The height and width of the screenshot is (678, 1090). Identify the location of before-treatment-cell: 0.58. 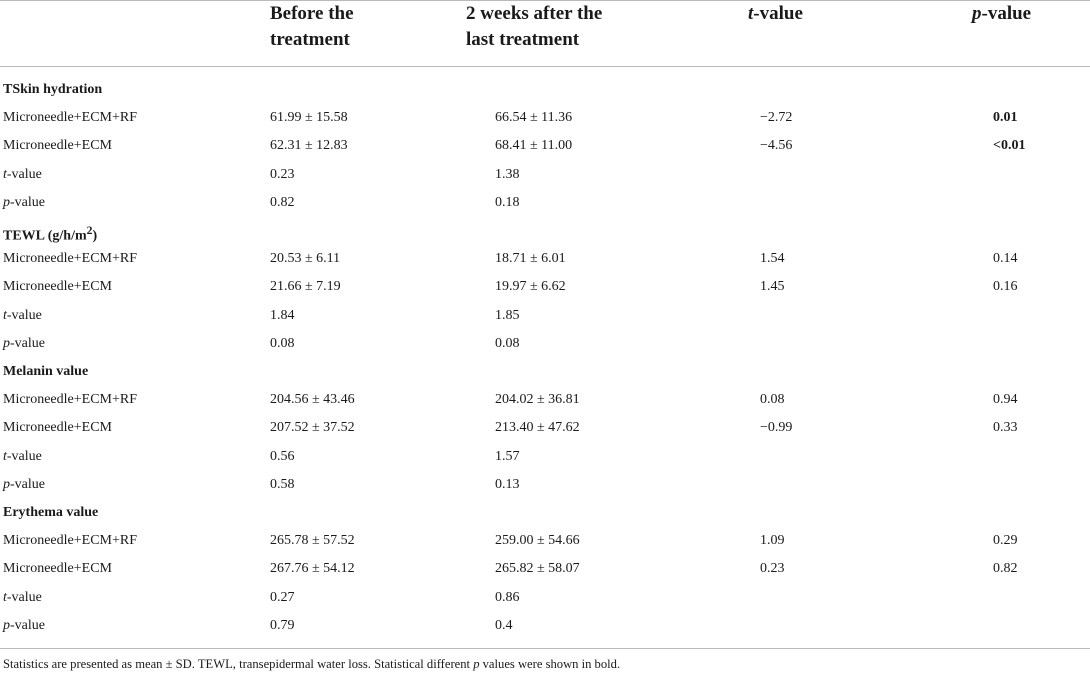
(282, 484).